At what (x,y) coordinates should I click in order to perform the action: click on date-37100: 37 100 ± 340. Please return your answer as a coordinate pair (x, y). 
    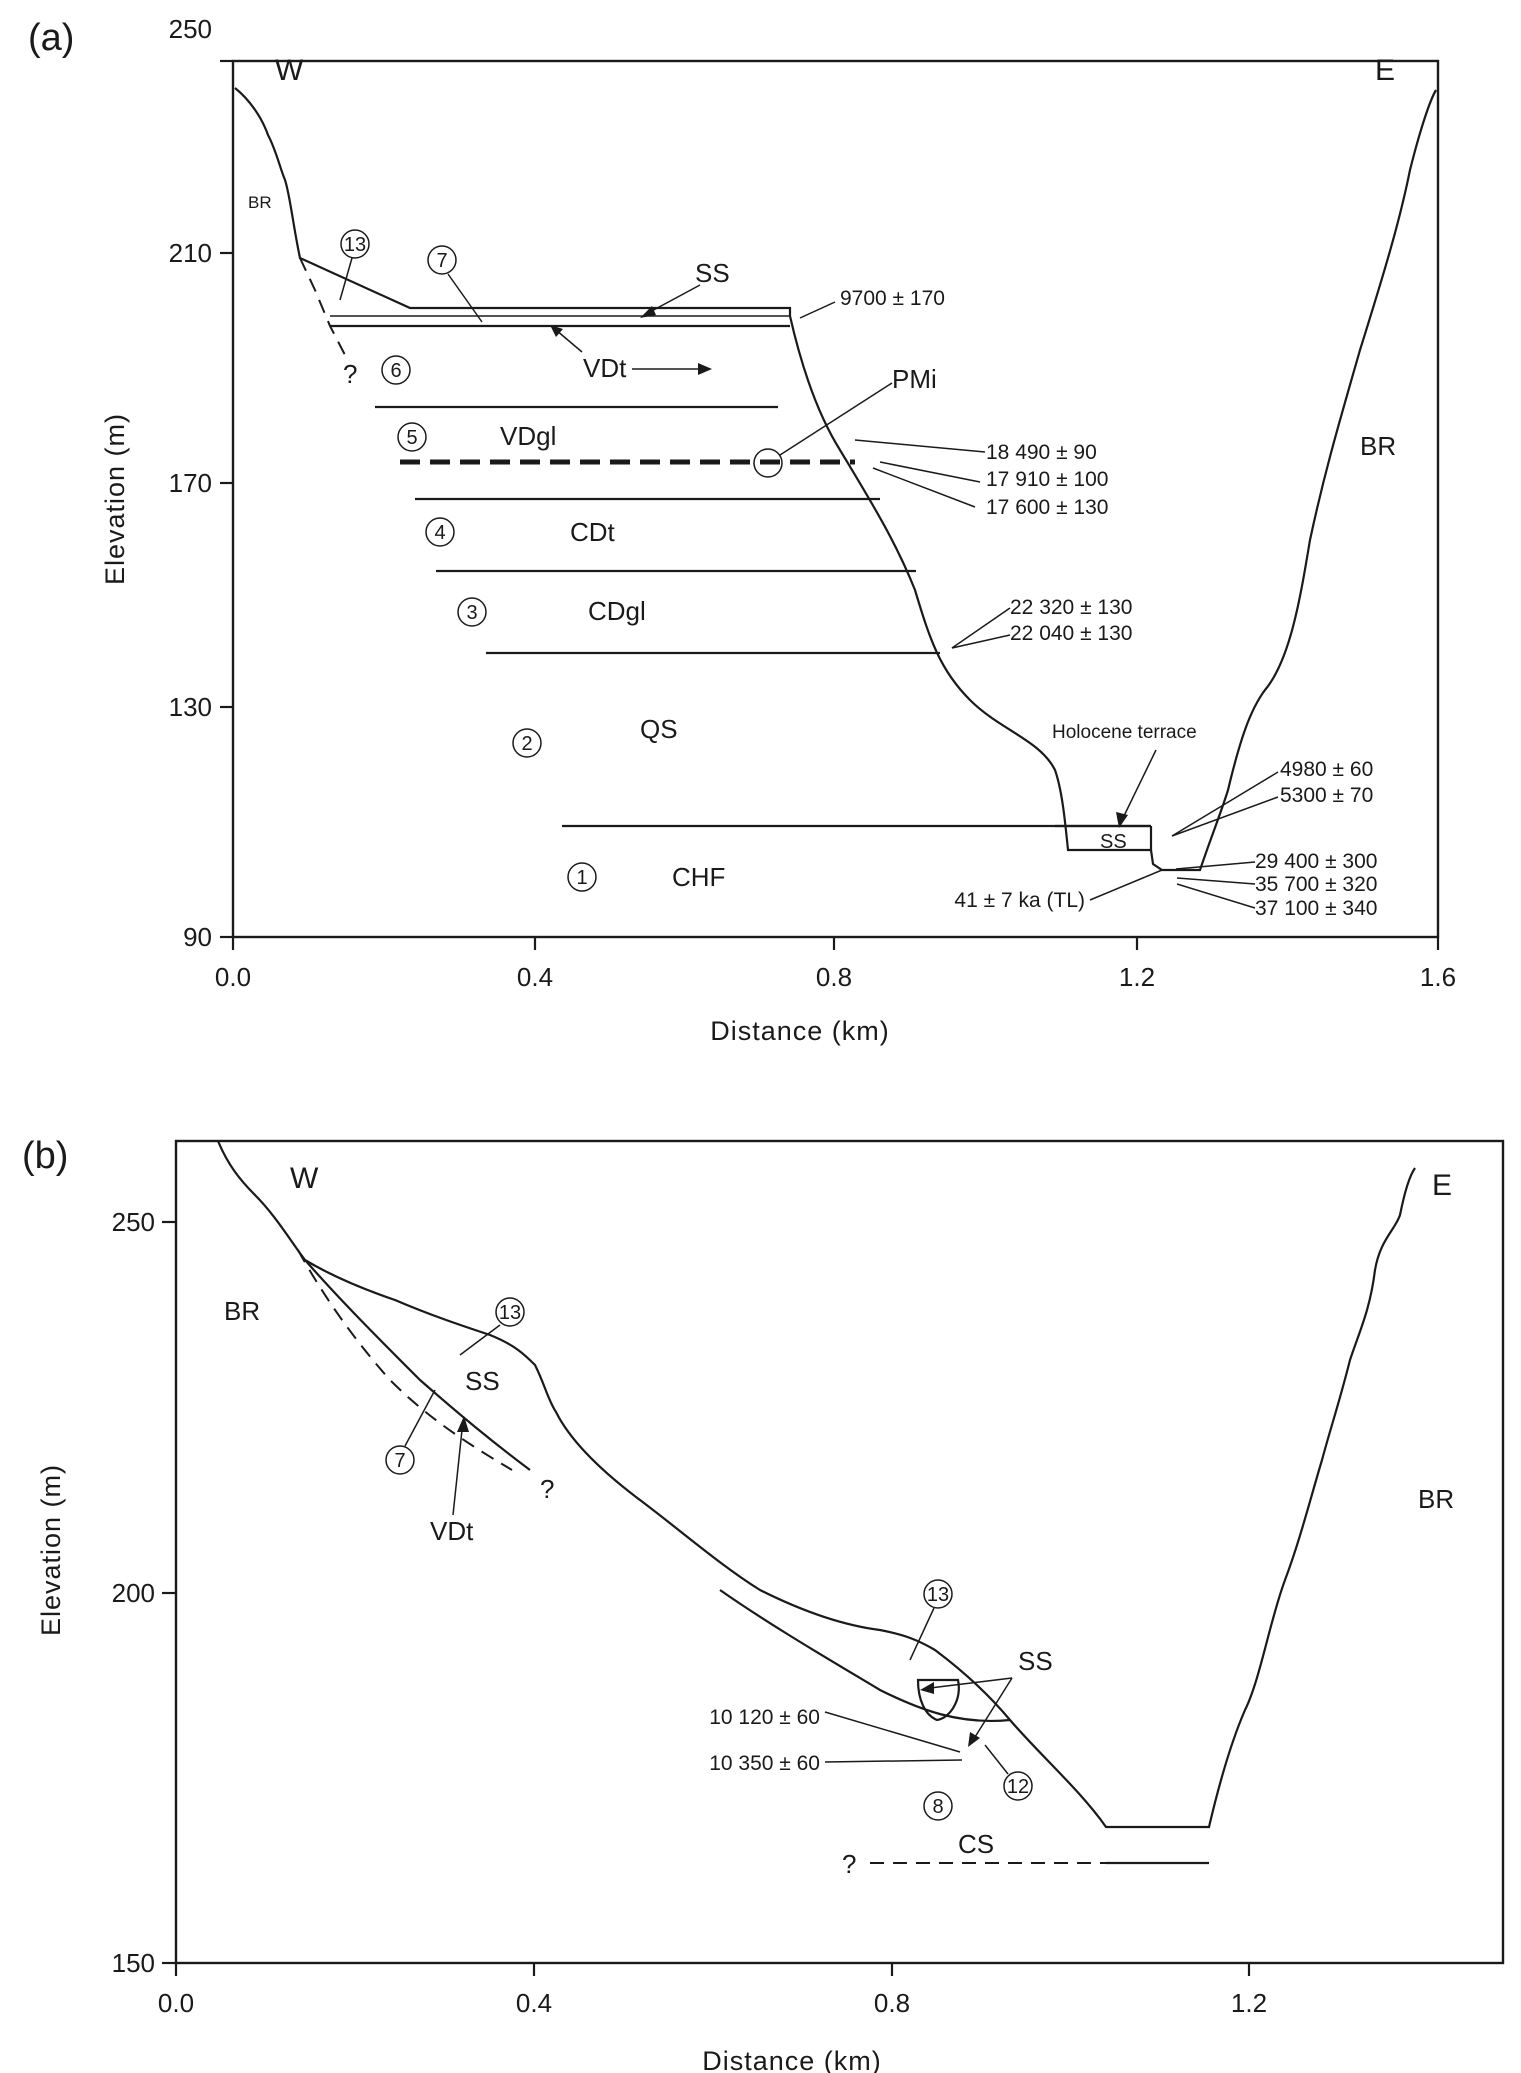
    Looking at the image, I should click on (1316, 908).